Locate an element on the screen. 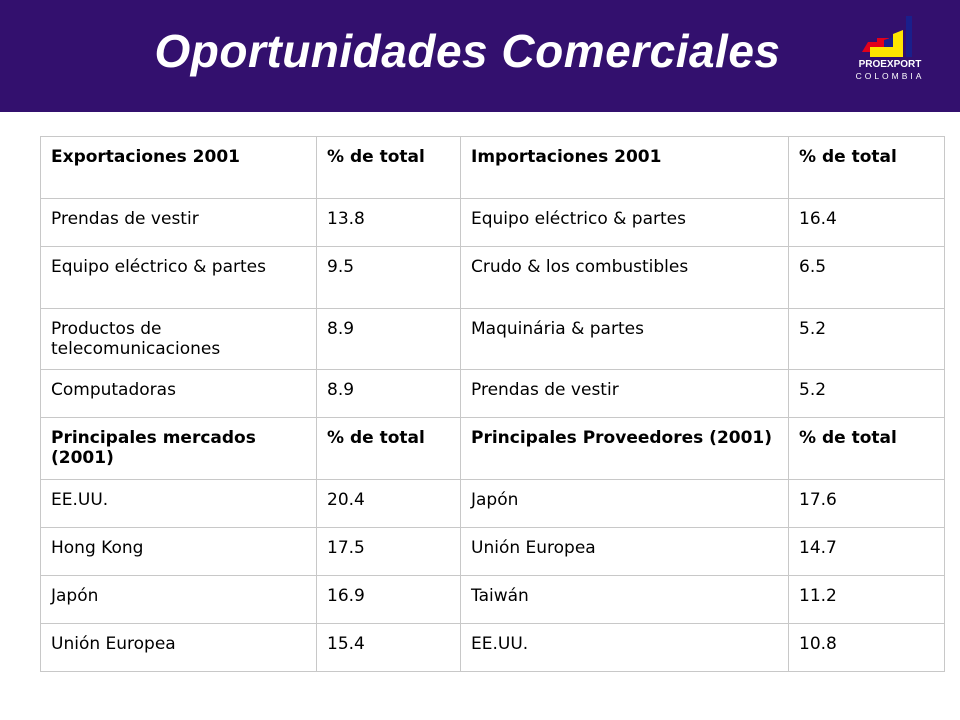 This screenshot has width=960, height=720. table-cell: 16.9 is located at coordinates (388, 599).